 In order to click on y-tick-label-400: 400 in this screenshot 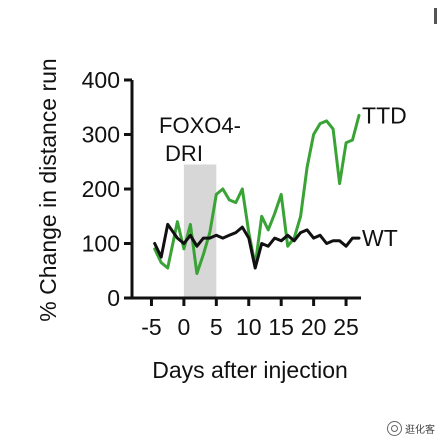, I will do `click(101, 80)`.